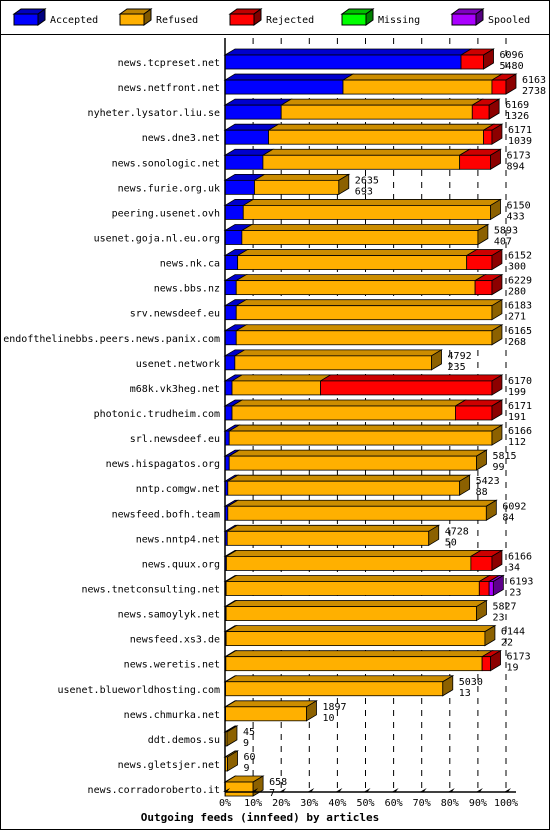 This screenshot has height=830, width=550. What do you see at coordinates (334, 707) in the screenshot?
I see `total-label: 1897` at bounding box center [334, 707].